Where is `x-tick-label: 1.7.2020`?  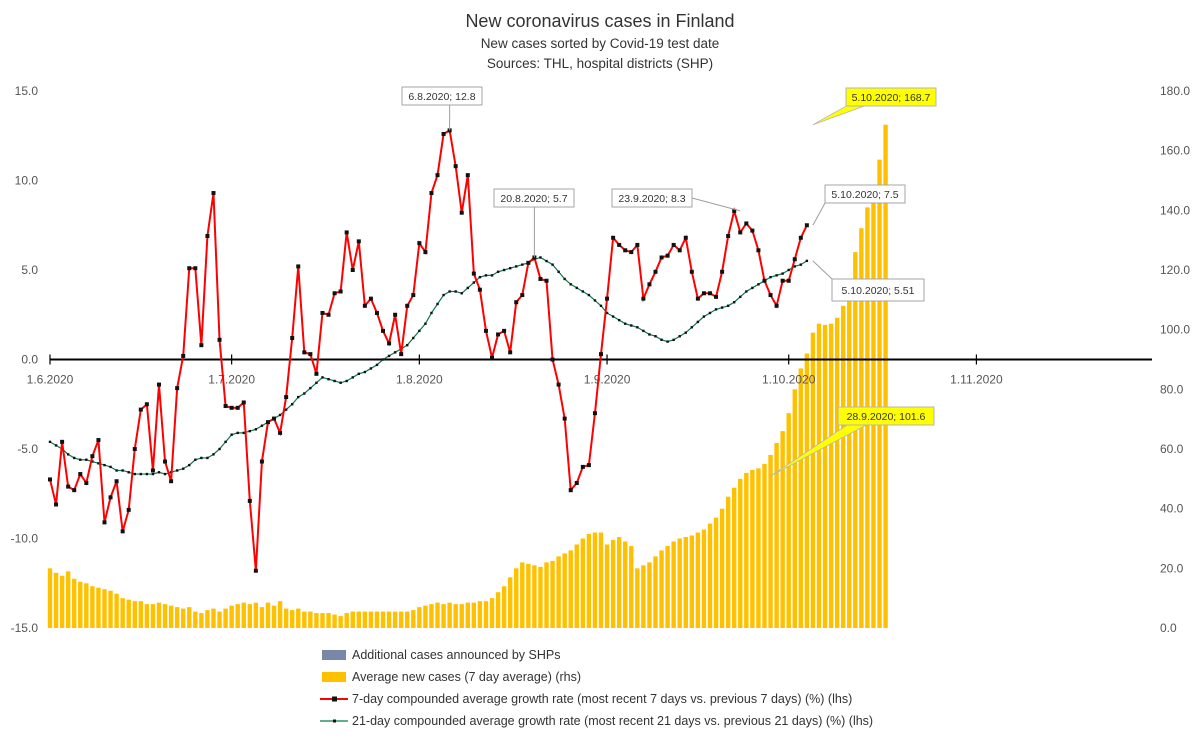 x-tick-label: 1.7.2020 is located at coordinates (231, 380).